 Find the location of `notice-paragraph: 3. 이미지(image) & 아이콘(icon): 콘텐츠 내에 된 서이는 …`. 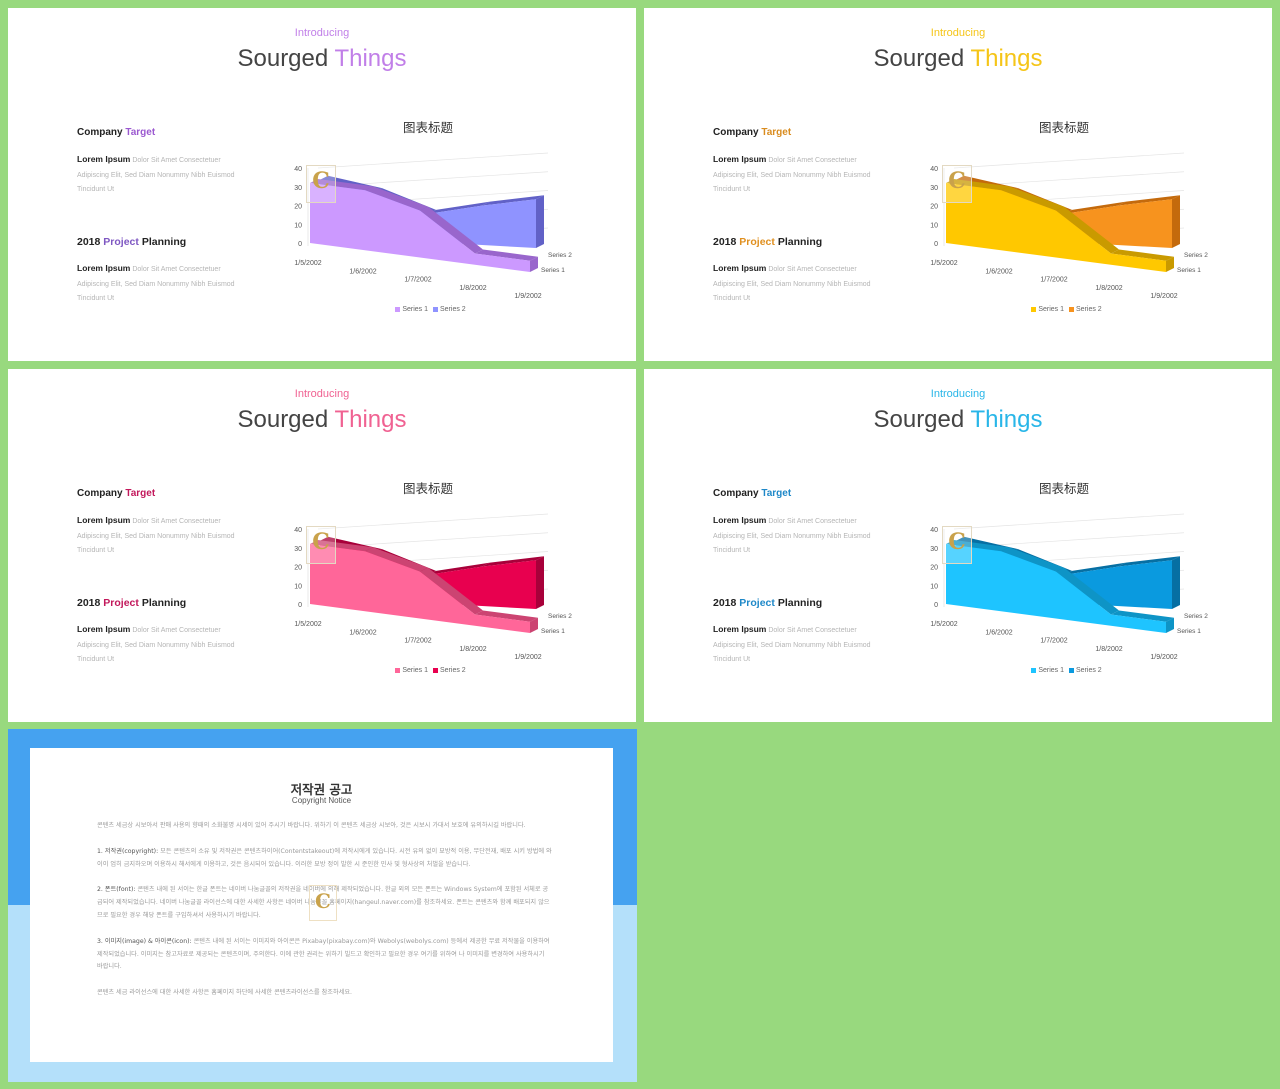

notice-paragraph: 3. 이미지(image) & 아이콘(icon): 콘텐츠 내에 된 서이는 … is located at coordinates (323, 954).